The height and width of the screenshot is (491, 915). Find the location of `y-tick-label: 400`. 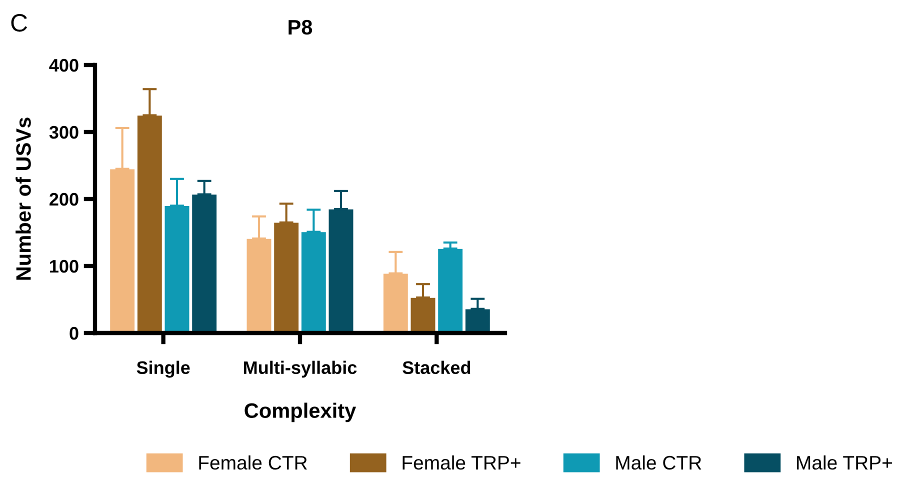

y-tick-label: 400 is located at coordinates (63, 65).